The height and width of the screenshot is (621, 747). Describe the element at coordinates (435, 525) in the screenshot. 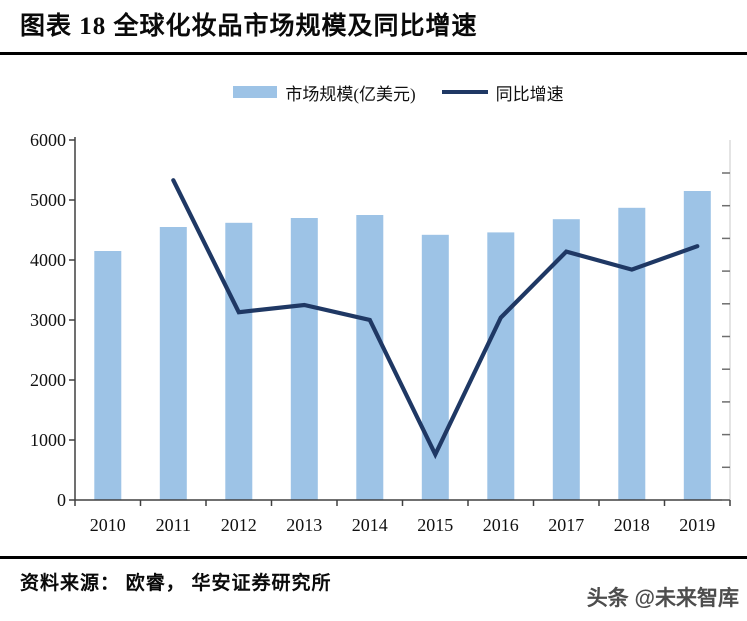

I see `x-axis-label: 2015` at that location.